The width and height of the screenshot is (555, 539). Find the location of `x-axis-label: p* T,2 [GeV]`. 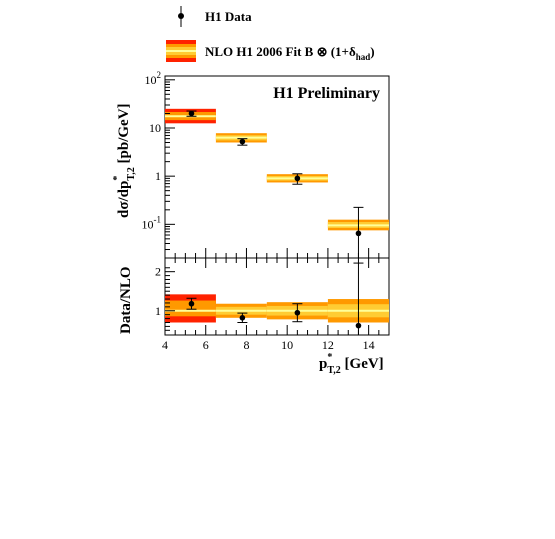

x-axis-label: p* T,2 [GeV] is located at coordinates (351, 364).